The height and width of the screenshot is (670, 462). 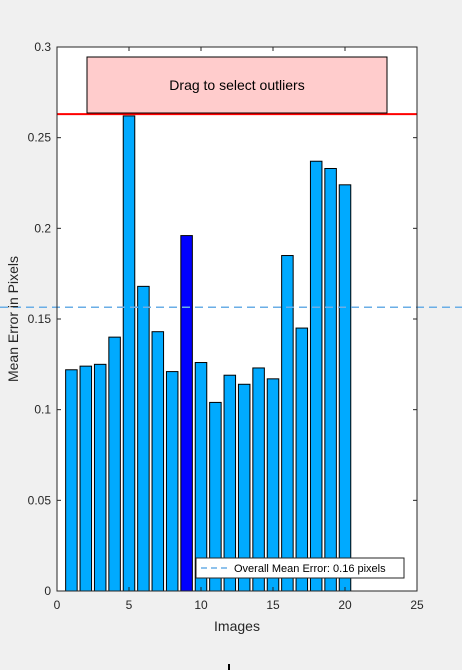 What do you see at coordinates (310, 569) in the screenshot?
I see `legend-entry: Overall Mean Error: 0.16 pixels` at bounding box center [310, 569].